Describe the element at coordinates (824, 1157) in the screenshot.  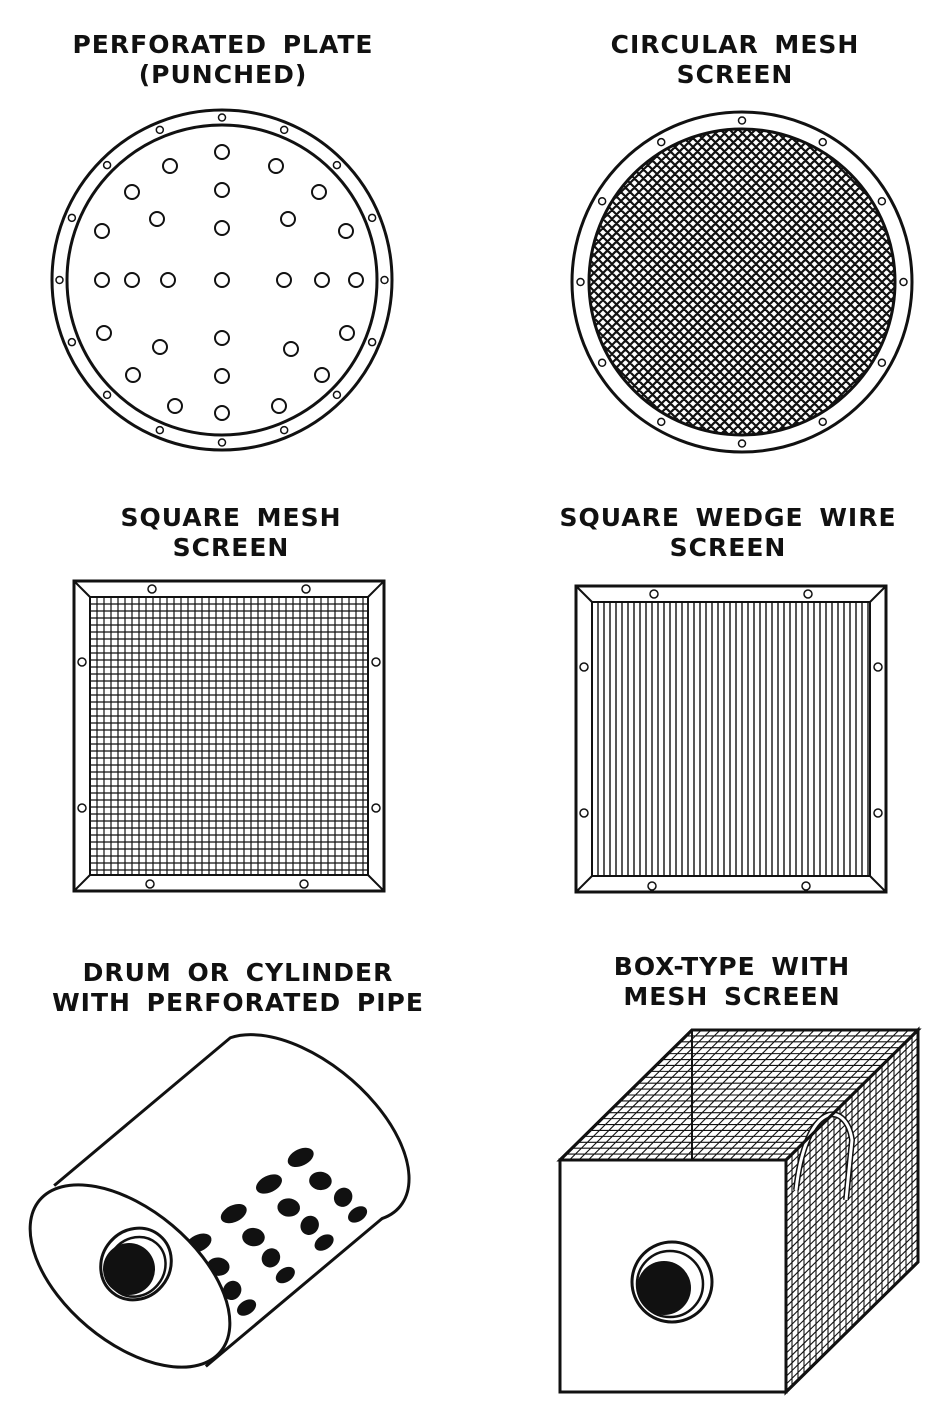
I see `internal-pipe-highlight` at that location.